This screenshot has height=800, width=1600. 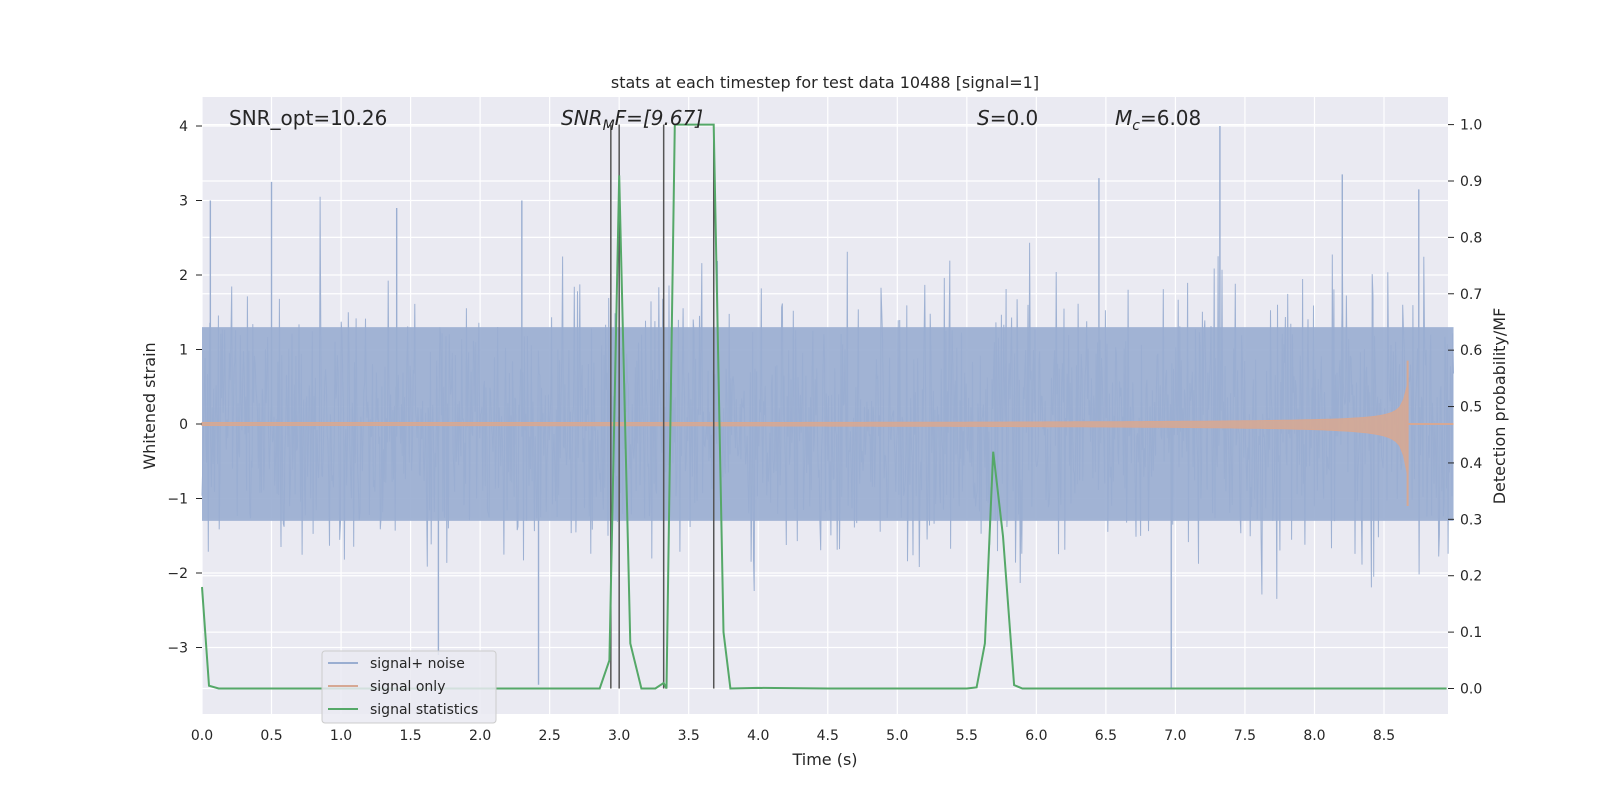 What do you see at coordinates (897, 736) in the screenshot?
I see `x-tick-label: 5.0` at bounding box center [897, 736].